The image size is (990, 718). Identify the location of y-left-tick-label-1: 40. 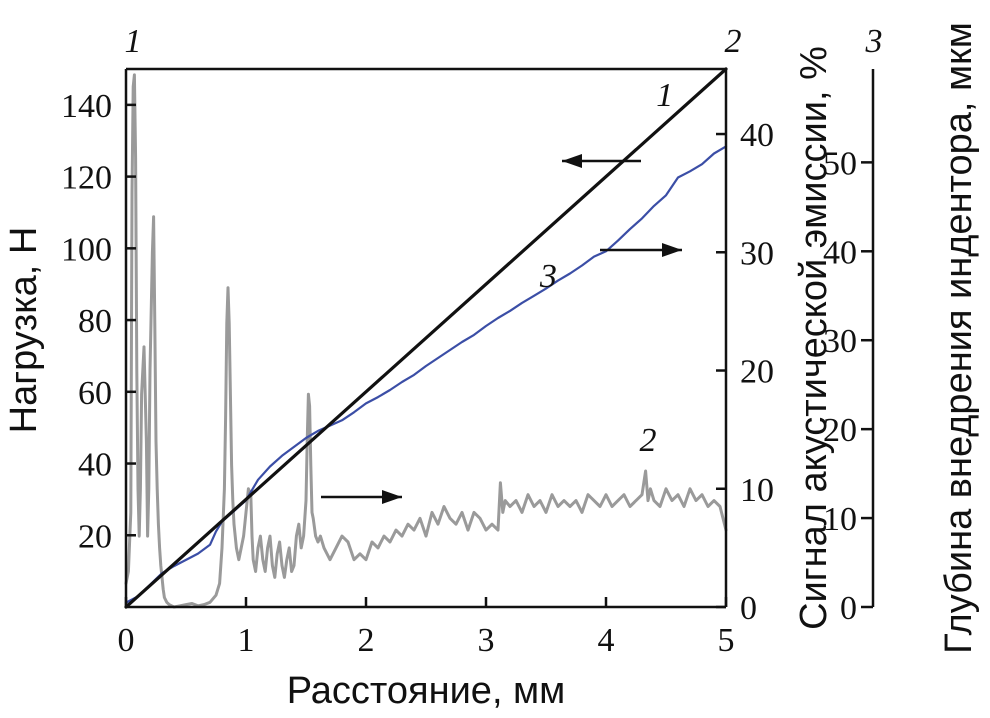
(95, 465).